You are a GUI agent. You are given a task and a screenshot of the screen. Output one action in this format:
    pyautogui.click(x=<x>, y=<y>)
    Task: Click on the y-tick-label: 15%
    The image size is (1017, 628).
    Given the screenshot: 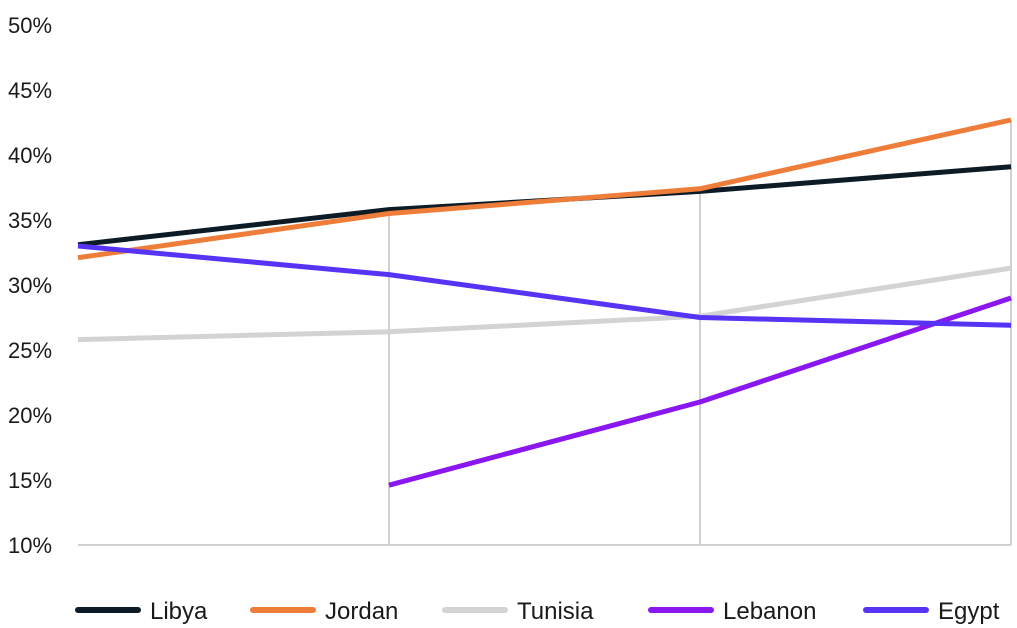 What is the action you would take?
    pyautogui.click(x=30, y=480)
    